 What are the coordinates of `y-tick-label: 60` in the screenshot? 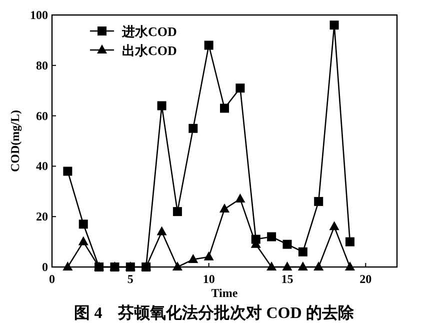 It's located at (42, 115).